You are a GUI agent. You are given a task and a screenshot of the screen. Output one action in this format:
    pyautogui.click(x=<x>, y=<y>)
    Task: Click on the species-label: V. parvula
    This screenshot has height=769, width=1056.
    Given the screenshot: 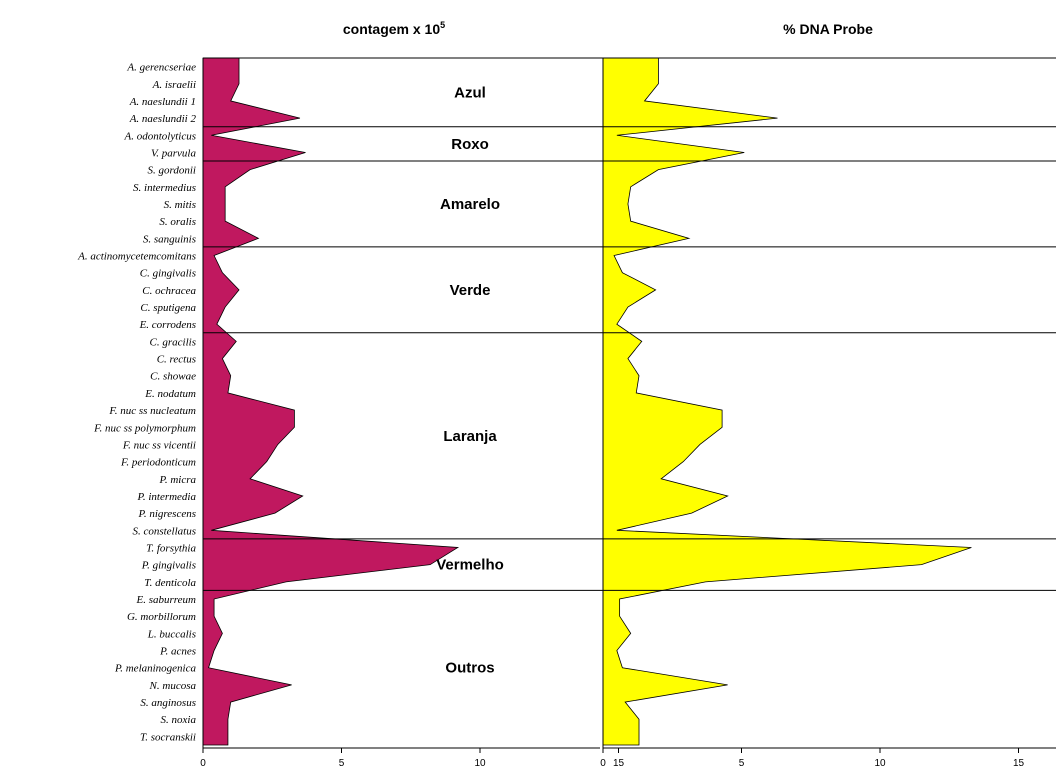 What is the action you would take?
    pyautogui.click(x=174, y=153)
    